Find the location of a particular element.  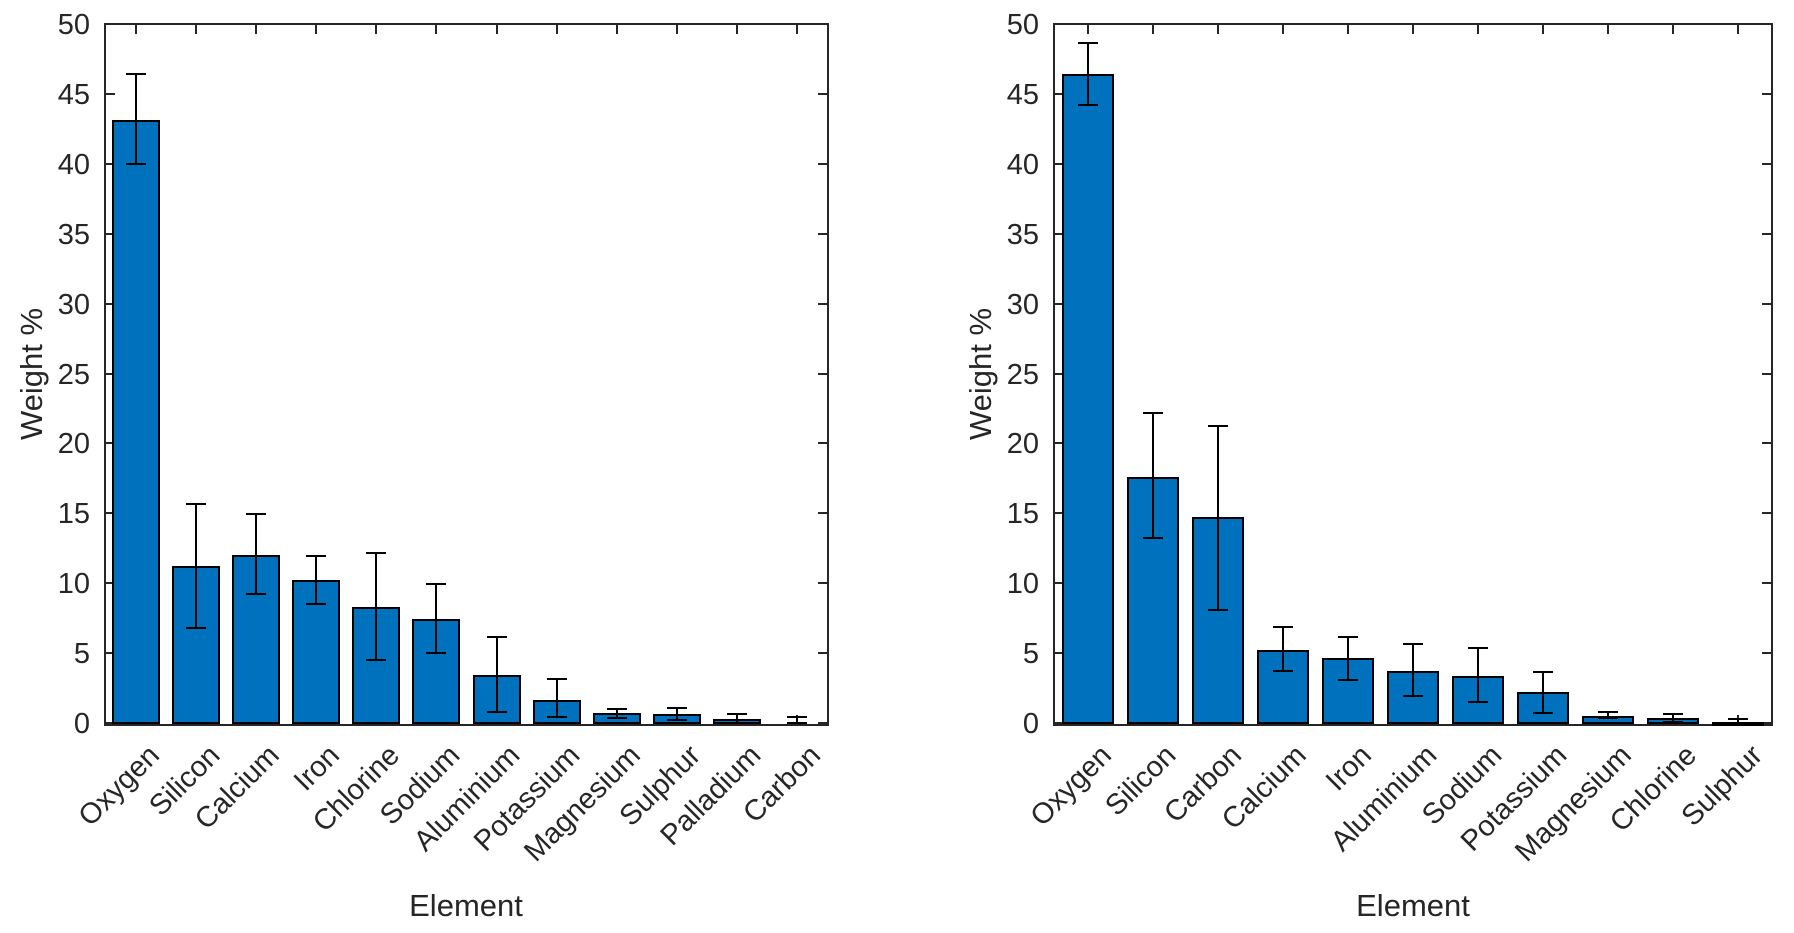

y-tick-label: 15 is located at coordinates (73, 514).